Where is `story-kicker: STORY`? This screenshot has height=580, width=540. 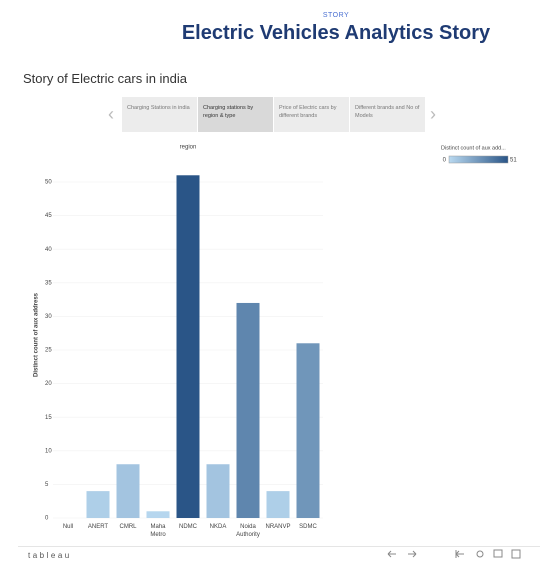 story-kicker: STORY is located at coordinates (336, 15).